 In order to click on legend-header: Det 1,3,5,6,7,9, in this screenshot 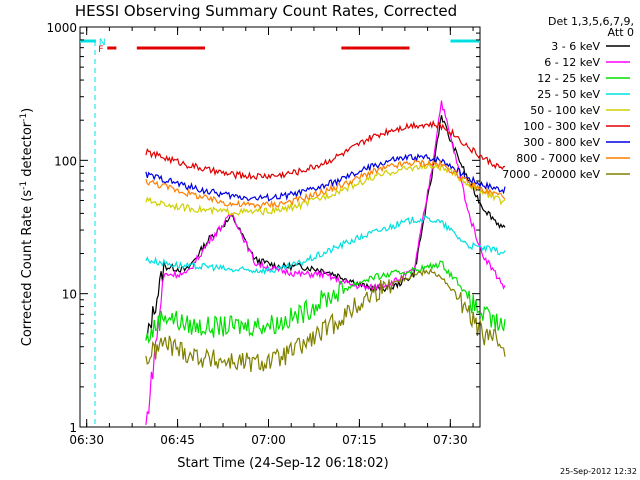, I will do `click(591, 21)`.